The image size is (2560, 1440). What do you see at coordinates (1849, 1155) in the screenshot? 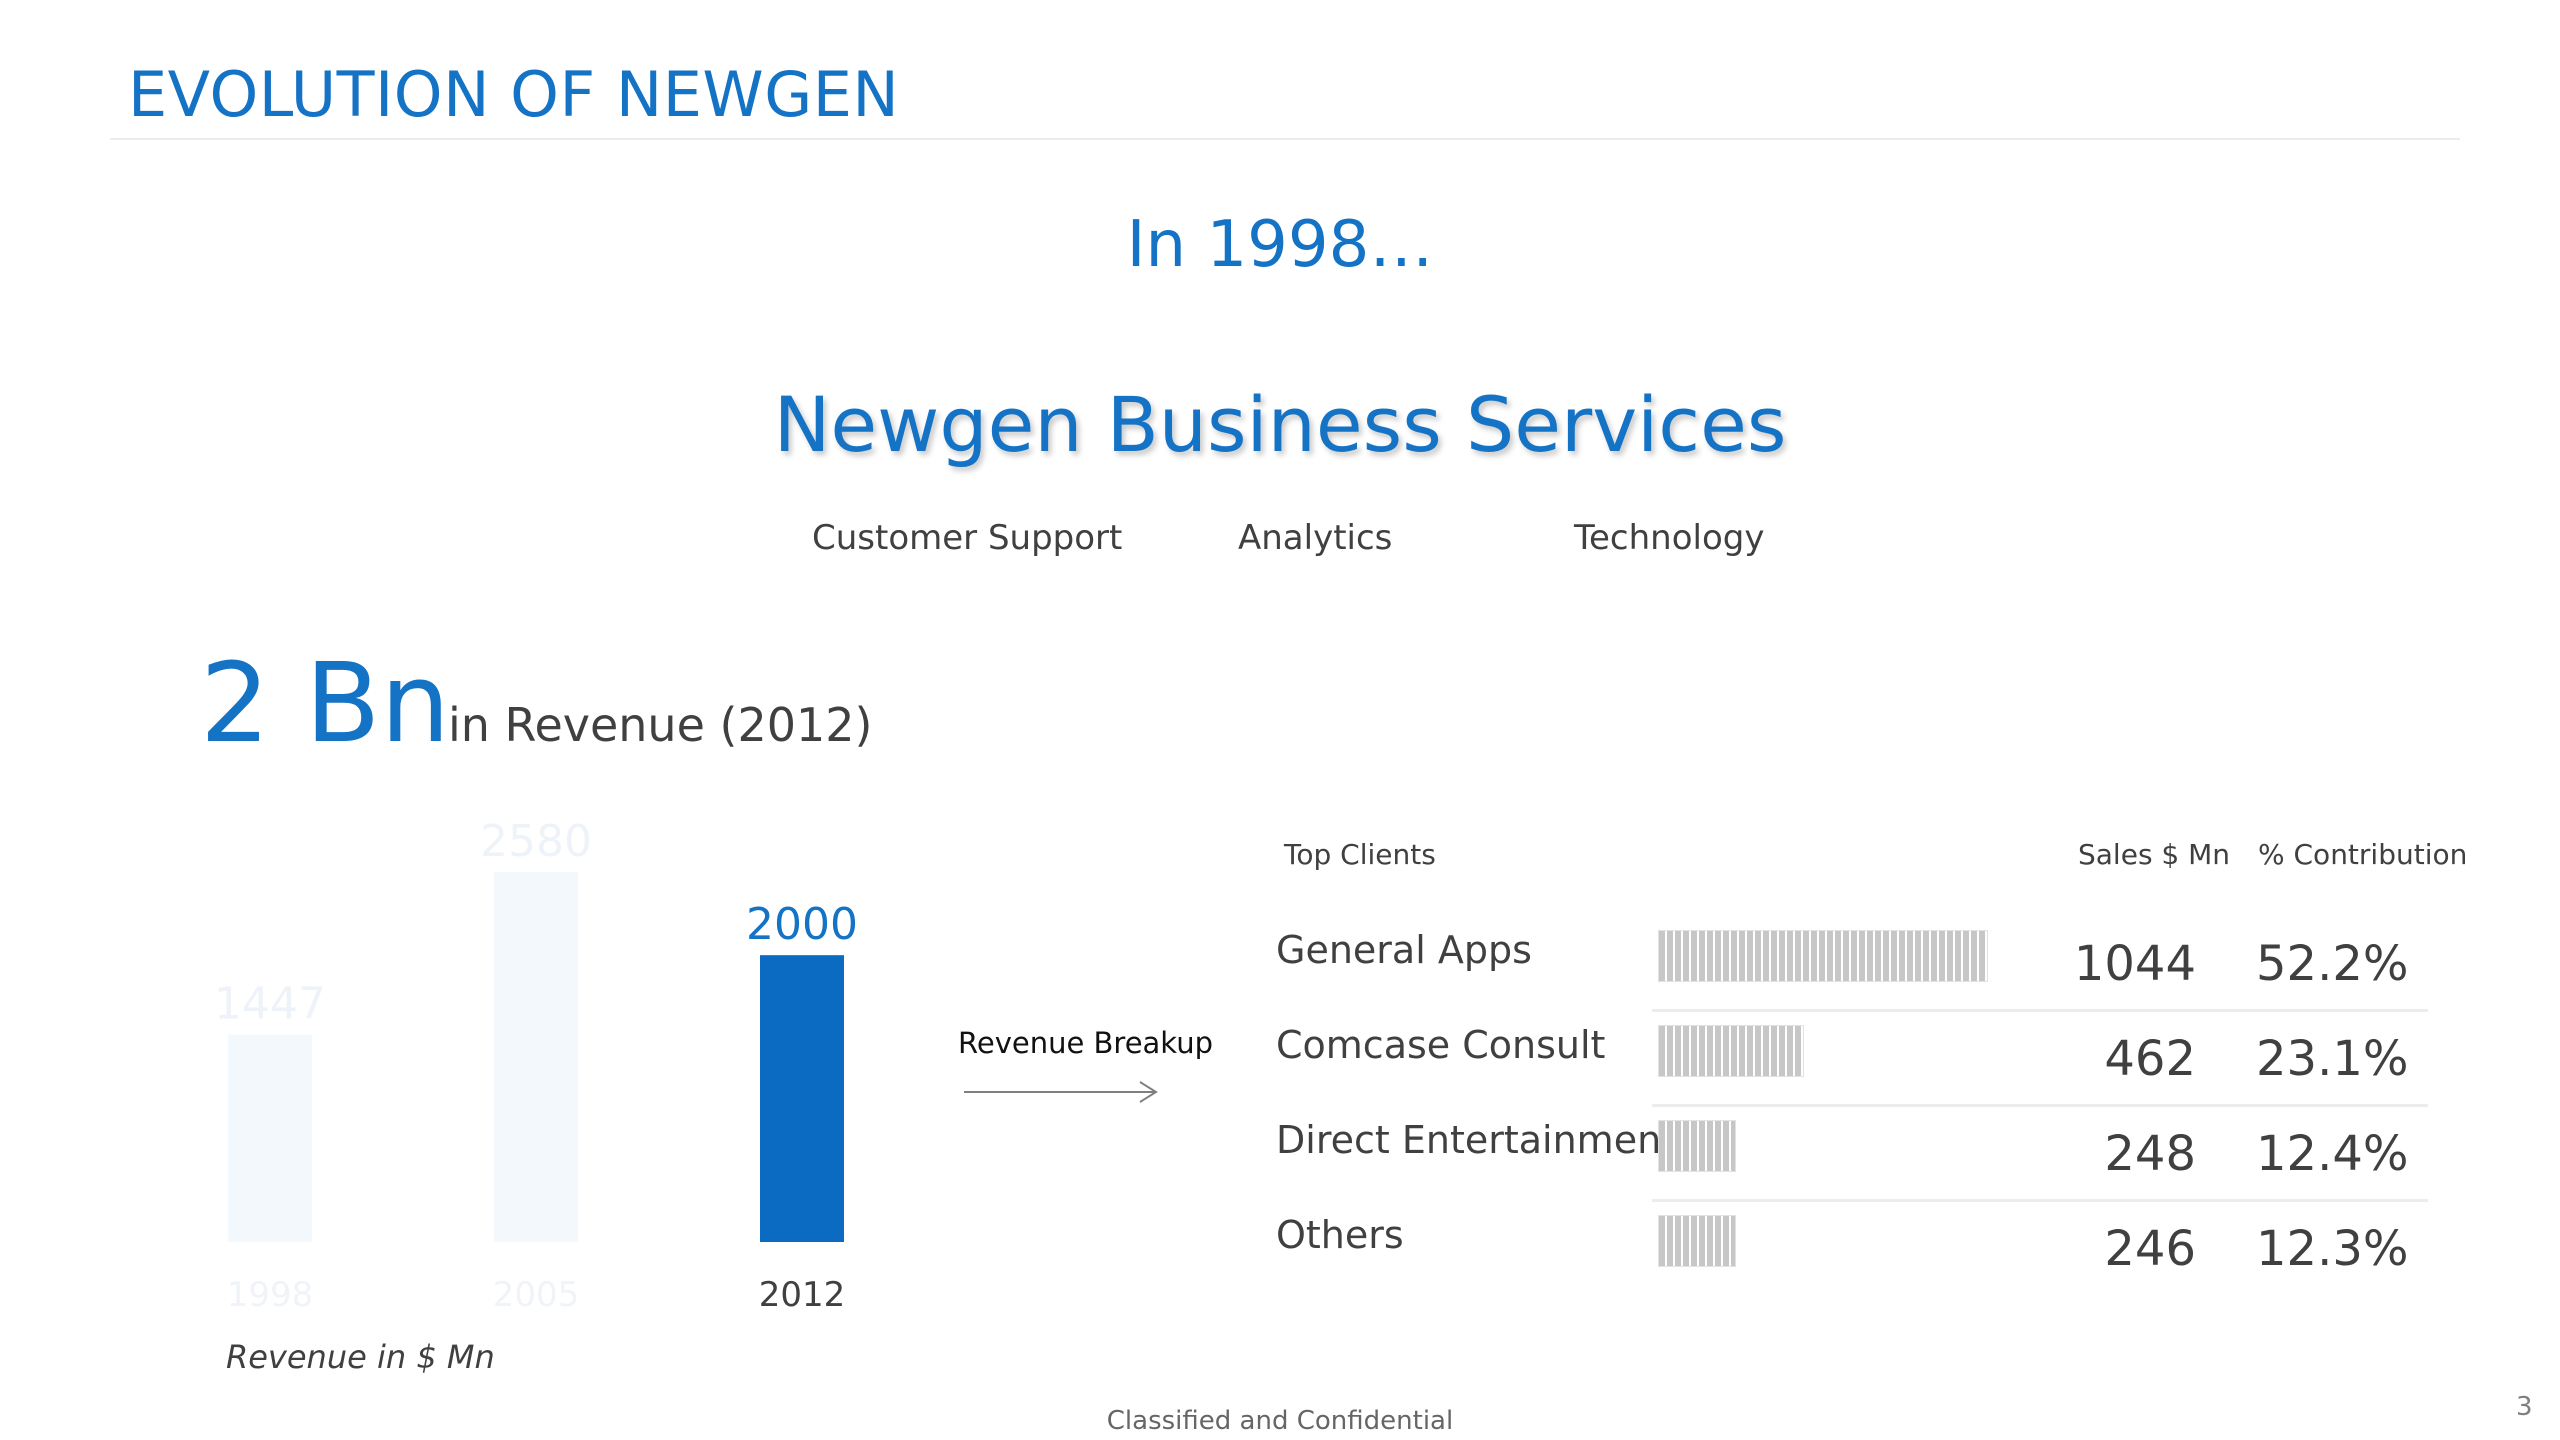
I see `table-row: Direct Entertainment 248 12.4%` at bounding box center [1849, 1155].